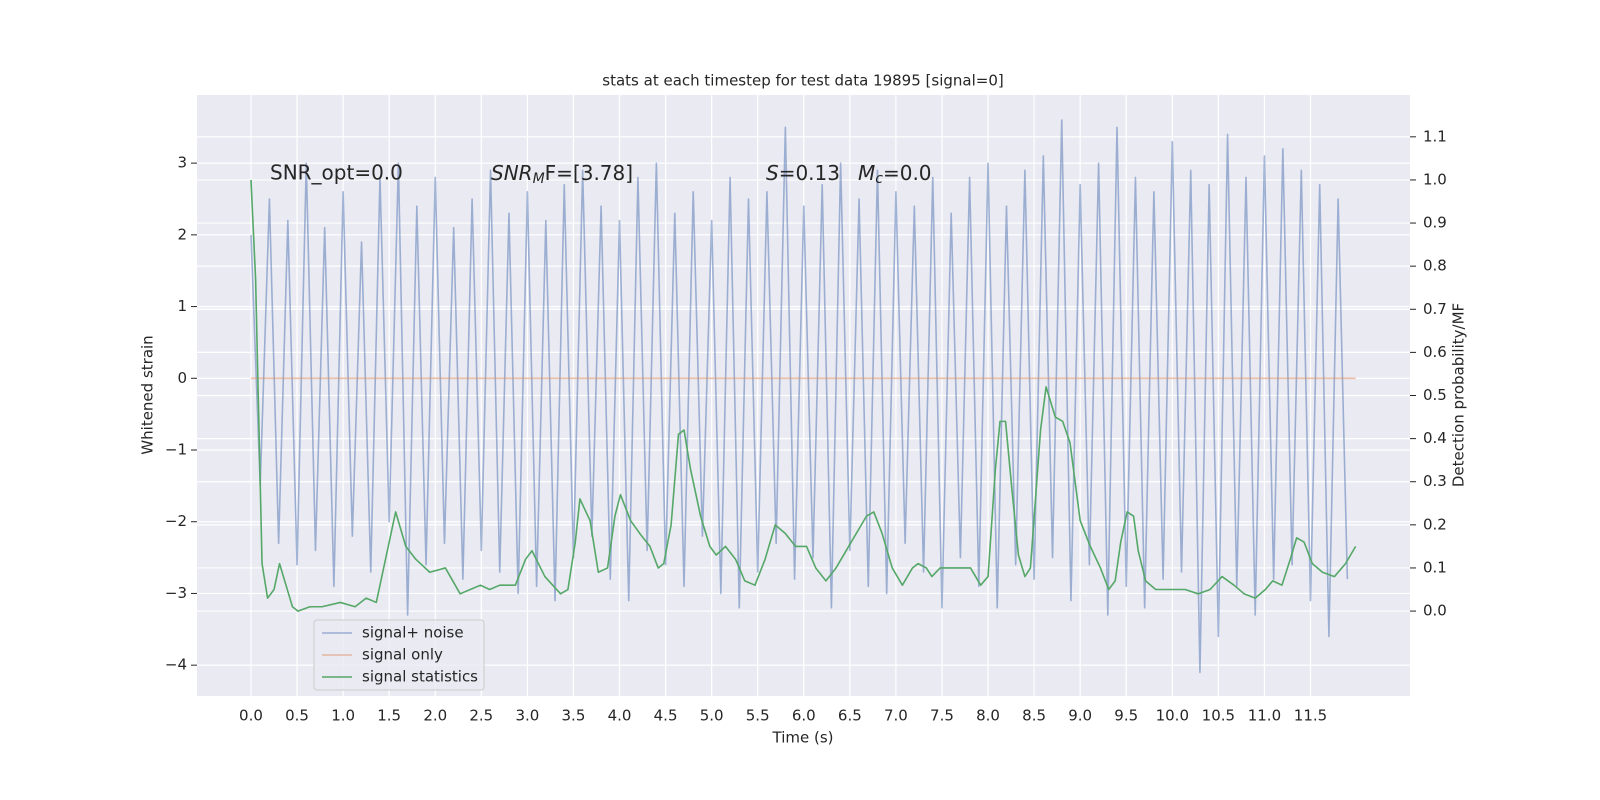 The width and height of the screenshot is (1600, 800). What do you see at coordinates (343, 716) in the screenshot?
I see `x-tick-label: 1.0` at bounding box center [343, 716].